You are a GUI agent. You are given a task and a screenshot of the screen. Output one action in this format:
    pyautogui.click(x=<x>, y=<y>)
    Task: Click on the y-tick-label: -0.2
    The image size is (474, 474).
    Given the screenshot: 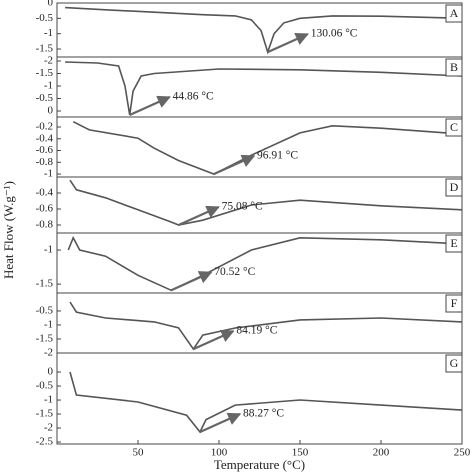 What is the action you would take?
    pyautogui.click(x=44, y=127)
    